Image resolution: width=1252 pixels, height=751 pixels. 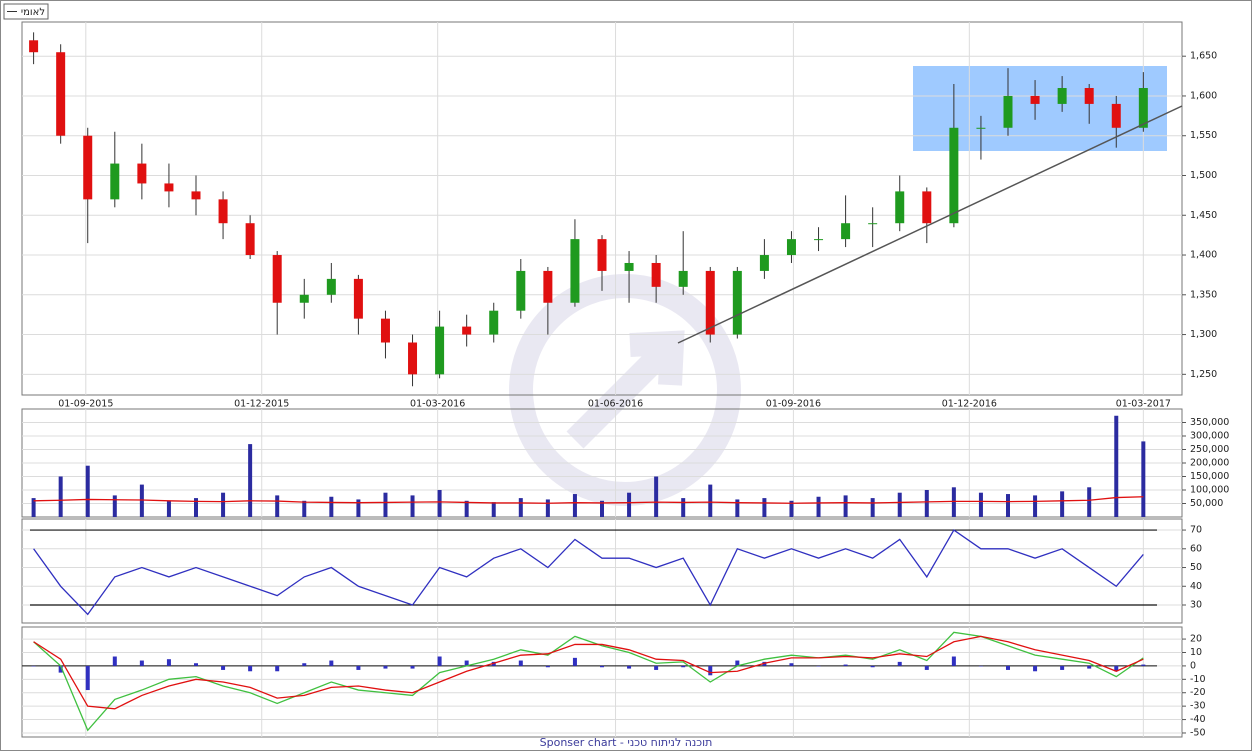 What do you see at coordinates (26, 11) in the screenshot?
I see `legend` at bounding box center [26, 11].